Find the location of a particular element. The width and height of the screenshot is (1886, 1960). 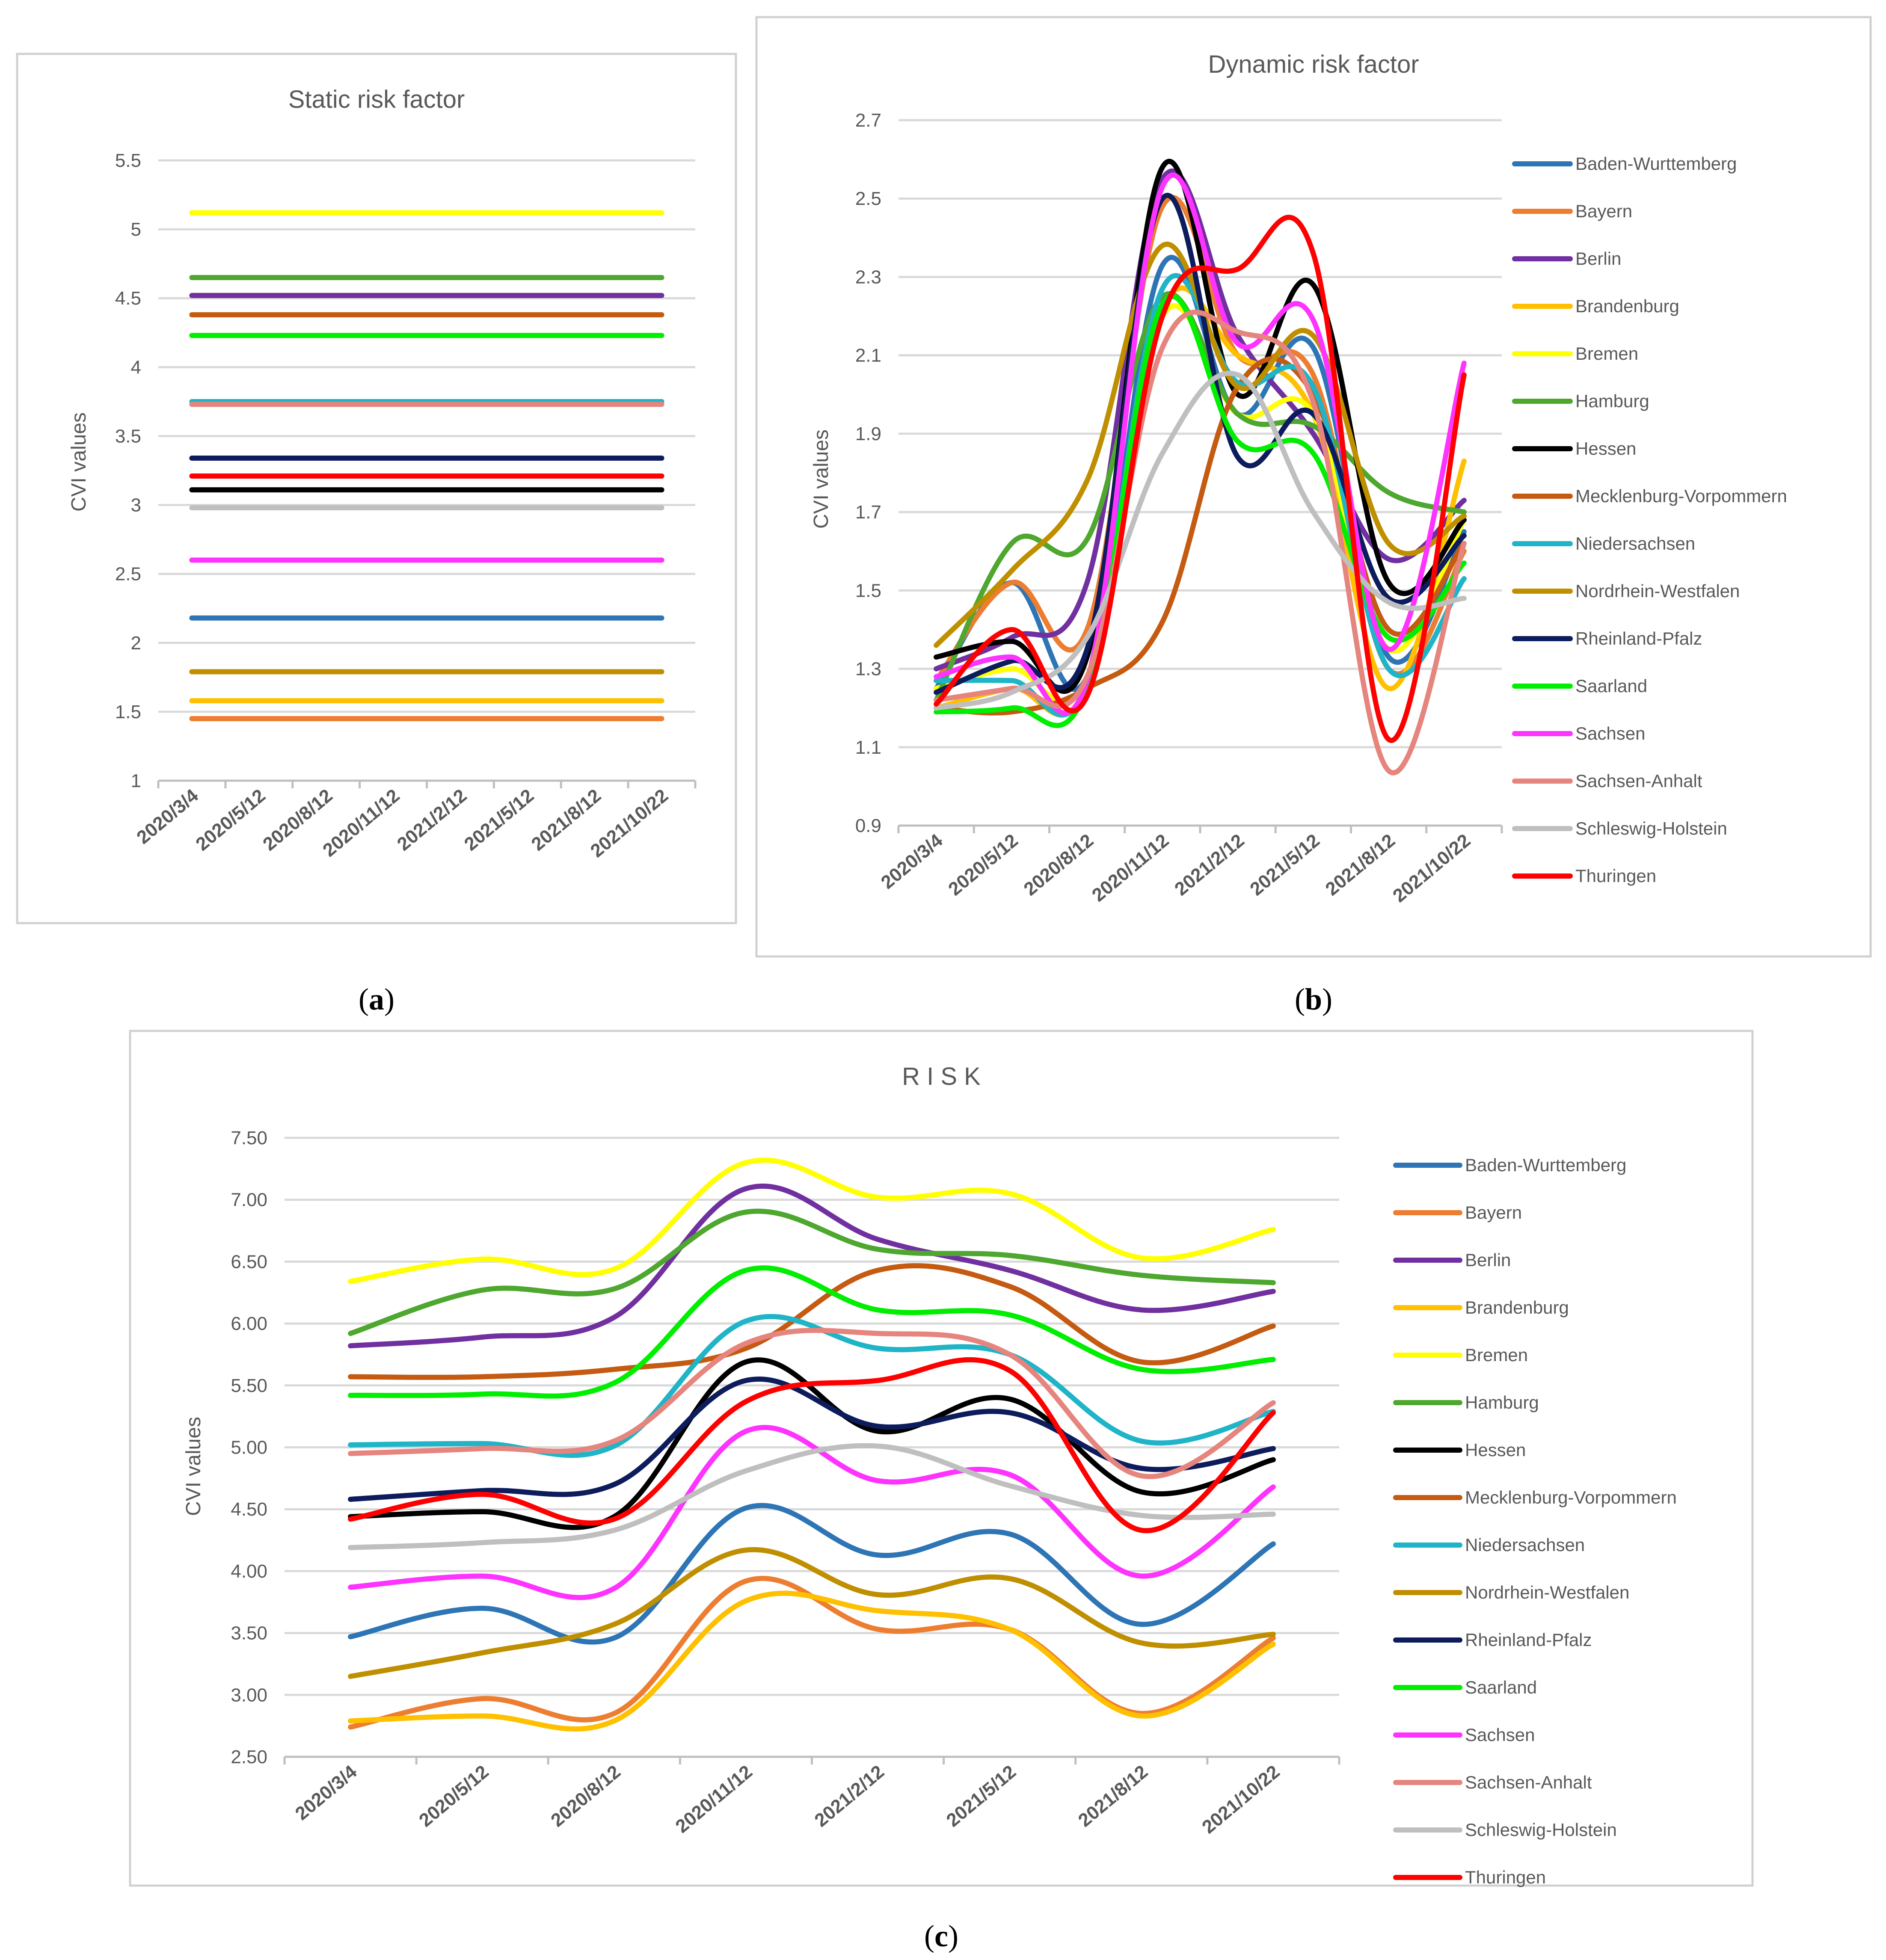

series-line-baden-wurttemberg is located at coordinates (812, 1574).